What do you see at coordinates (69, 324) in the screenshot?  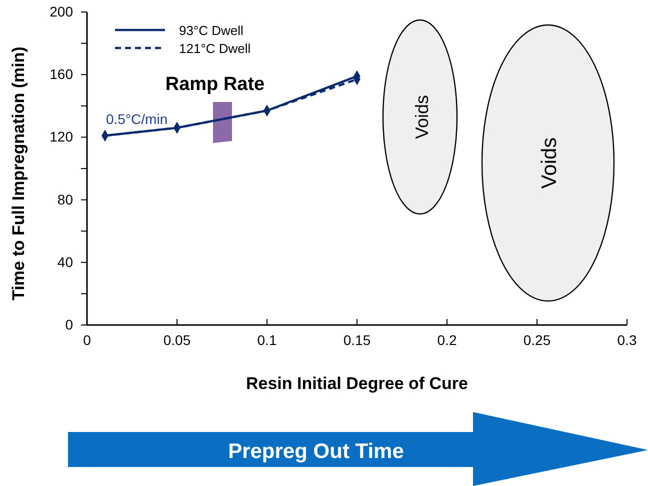 I see `y-tick-label: 0` at bounding box center [69, 324].